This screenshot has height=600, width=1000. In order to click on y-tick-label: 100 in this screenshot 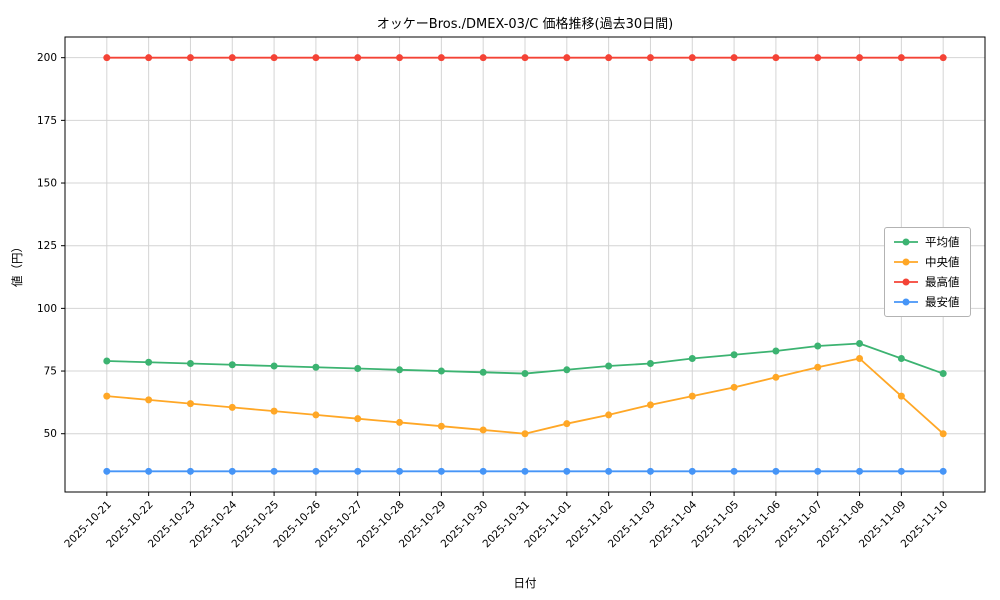, I will do `click(47, 309)`.